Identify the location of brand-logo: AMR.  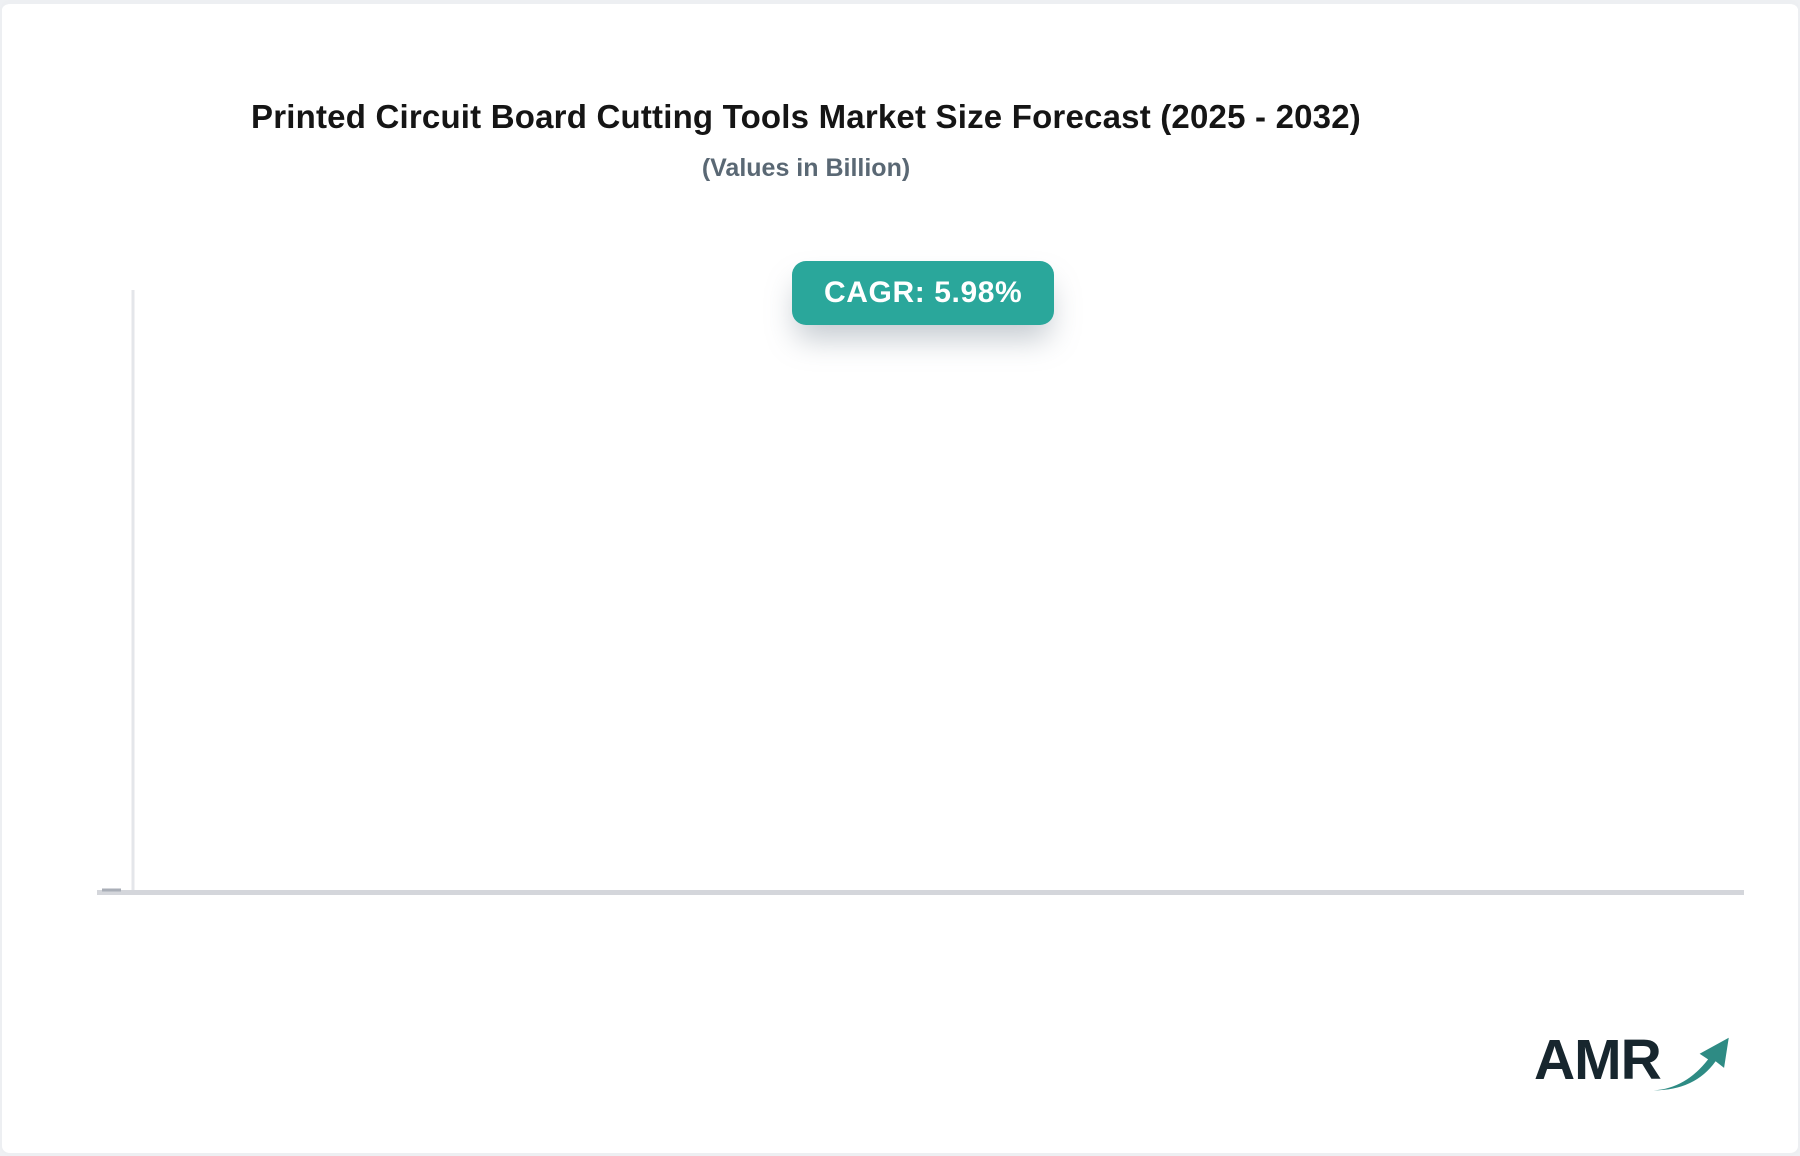
(1635, 1064).